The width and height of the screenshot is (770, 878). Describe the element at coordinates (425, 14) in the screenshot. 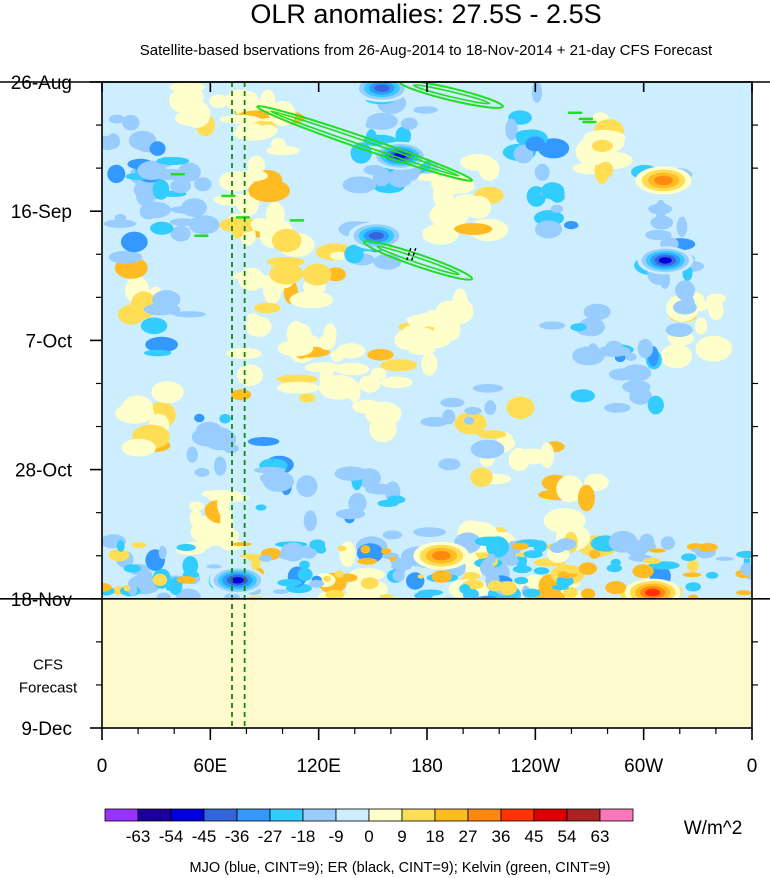

I see `chart-title: OLR anomalies: 27.5S - 2.5S` at that location.